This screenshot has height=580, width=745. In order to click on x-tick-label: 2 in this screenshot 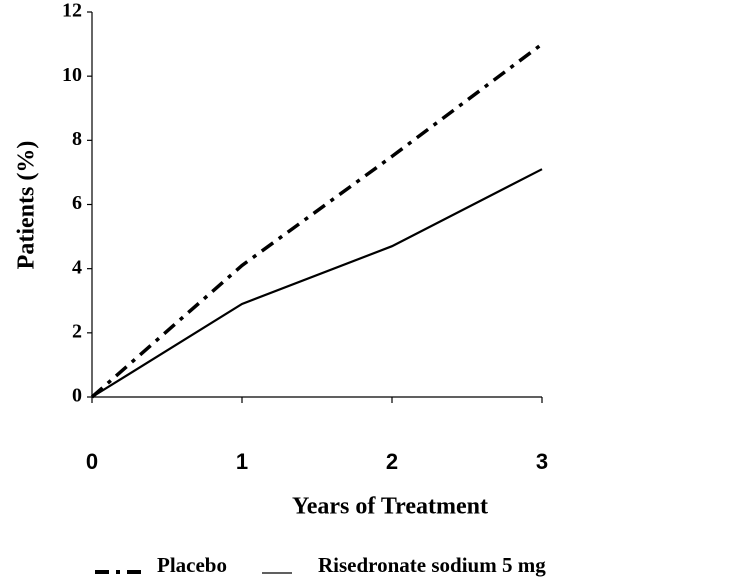, I will do `click(392, 461)`.